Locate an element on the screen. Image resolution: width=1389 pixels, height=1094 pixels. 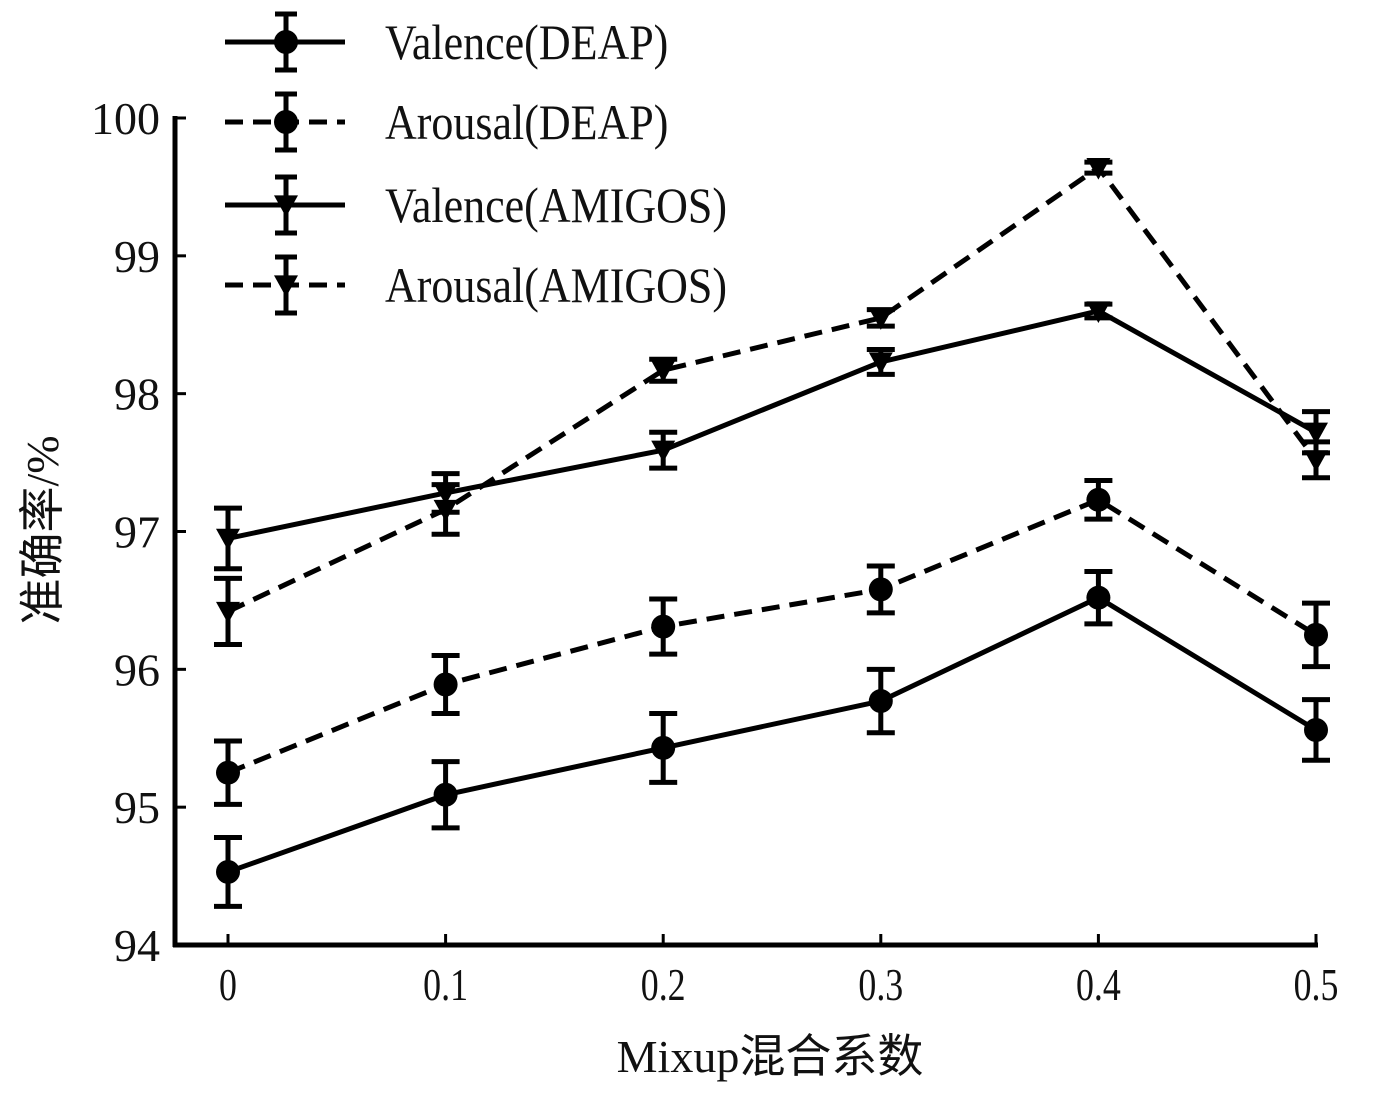
legend-label: Valence(DEAP) is located at coordinates (526, 42).